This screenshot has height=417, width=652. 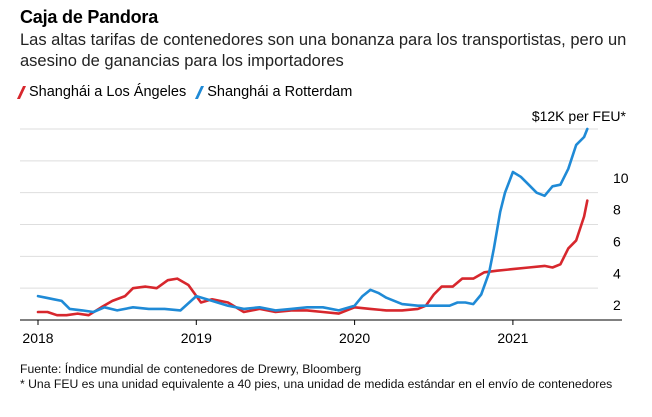 I want to click on x-tick-label: 2018, so click(x=37, y=338).